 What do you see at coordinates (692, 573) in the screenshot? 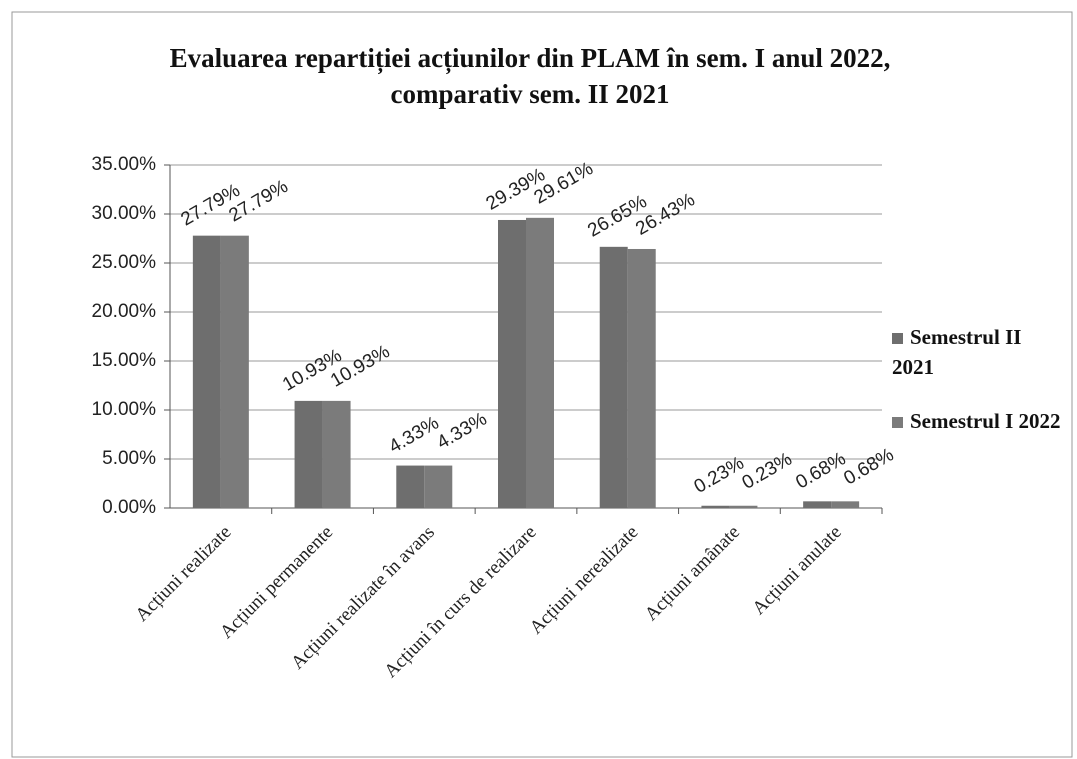
I see `x-tick-label: Acțiuni amânate` at bounding box center [692, 573].